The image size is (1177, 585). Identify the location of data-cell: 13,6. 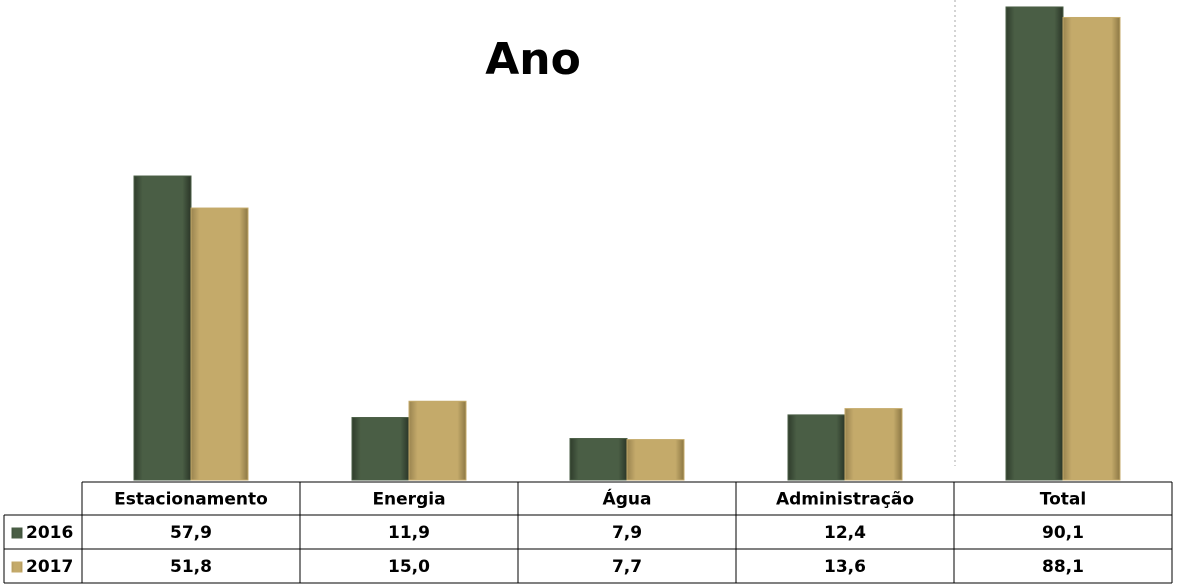
(845, 567).